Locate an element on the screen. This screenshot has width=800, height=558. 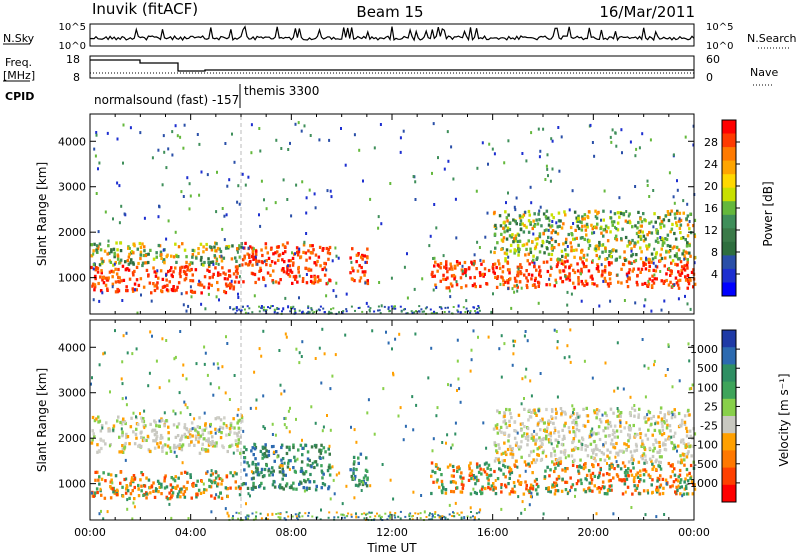
freq-label-2: [MHz] is located at coordinates (19, 75).